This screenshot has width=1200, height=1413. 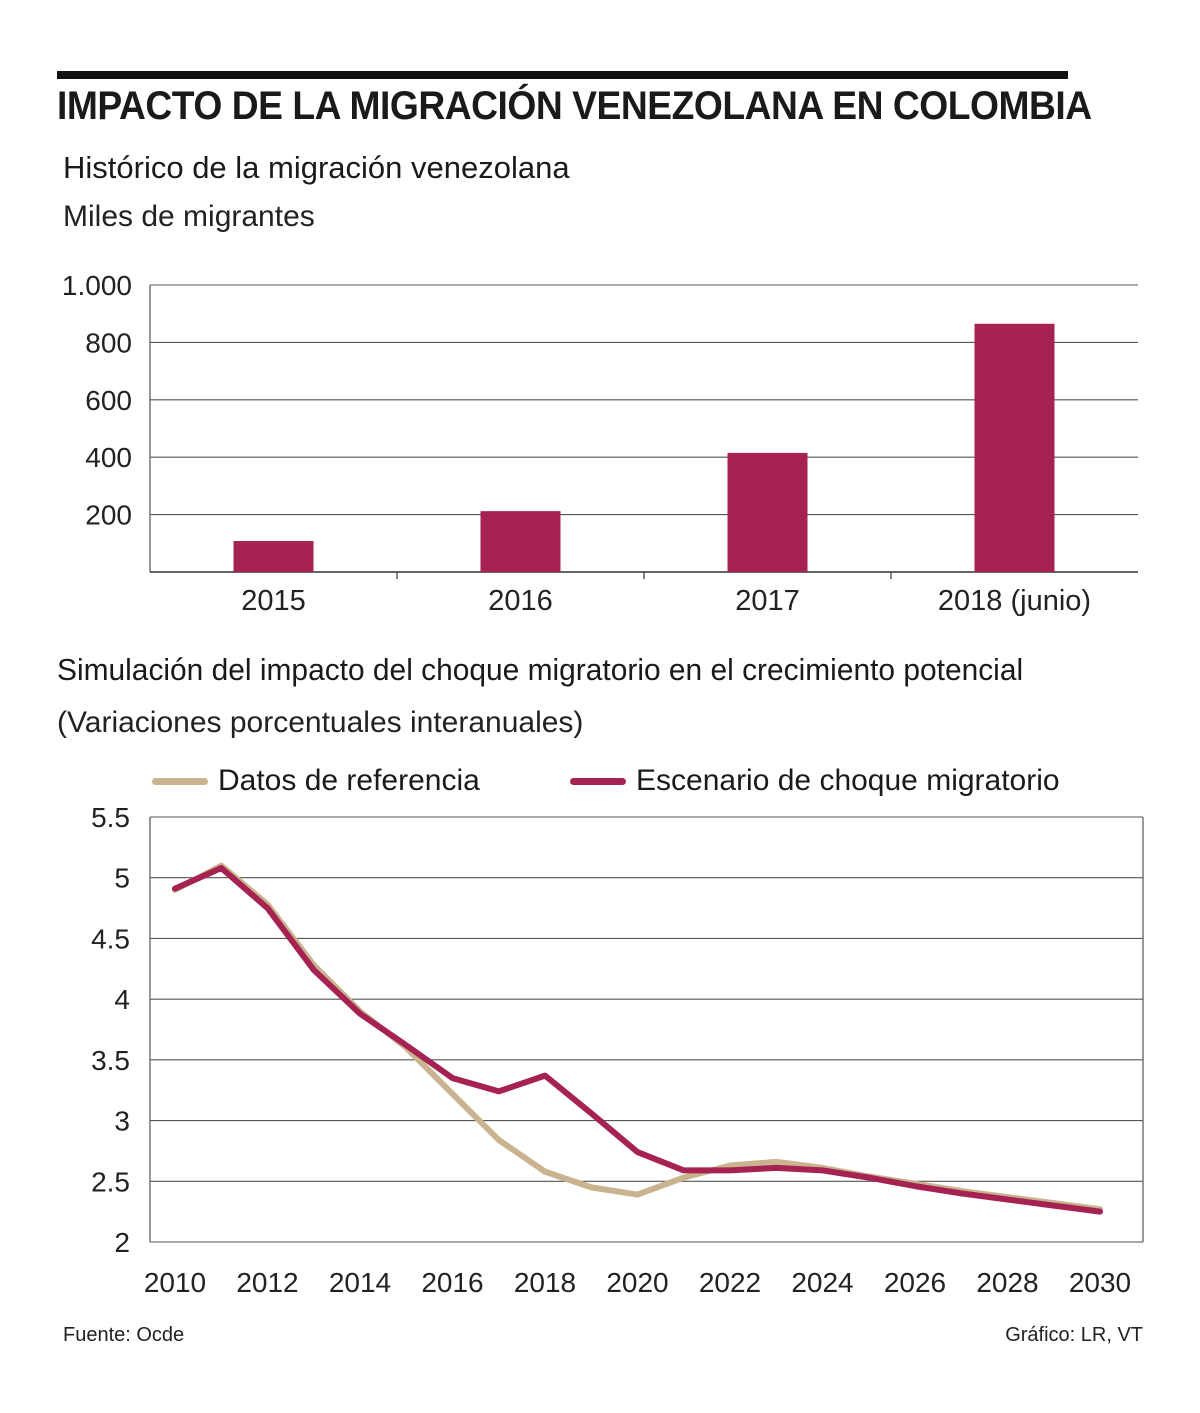 What do you see at coordinates (273, 601) in the screenshot?
I see `bar-x-tick-label: 2015` at bounding box center [273, 601].